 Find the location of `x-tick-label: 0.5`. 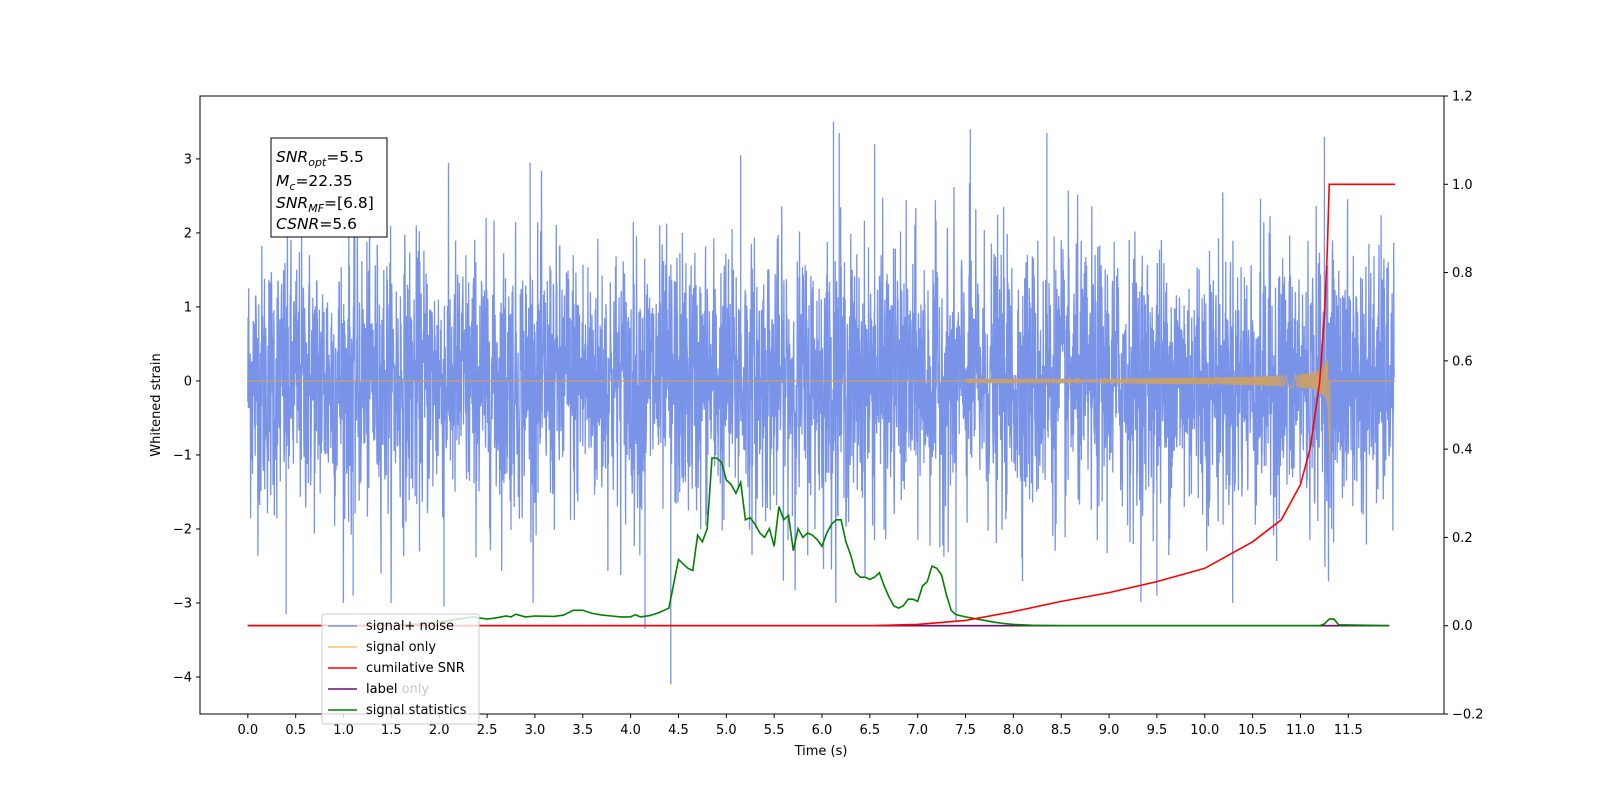

x-tick-label: 0.5 is located at coordinates (295, 730).